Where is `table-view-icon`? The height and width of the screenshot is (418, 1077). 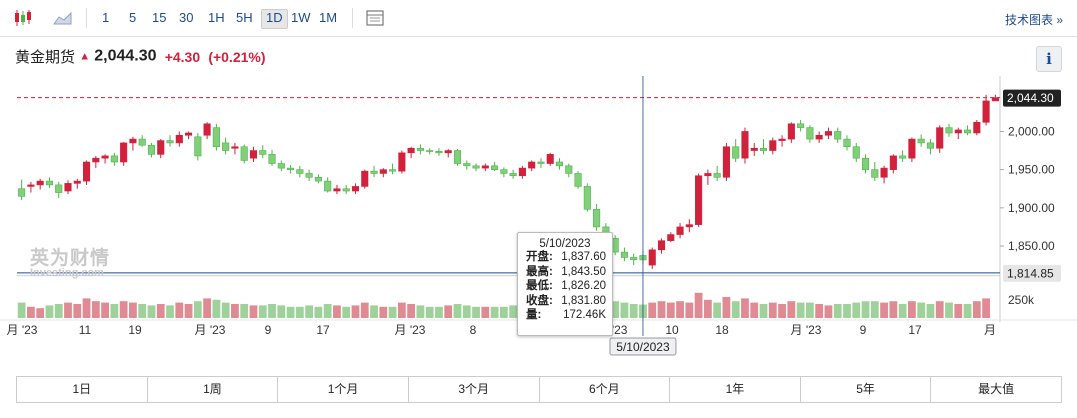
table-view-icon is located at coordinates (375, 18).